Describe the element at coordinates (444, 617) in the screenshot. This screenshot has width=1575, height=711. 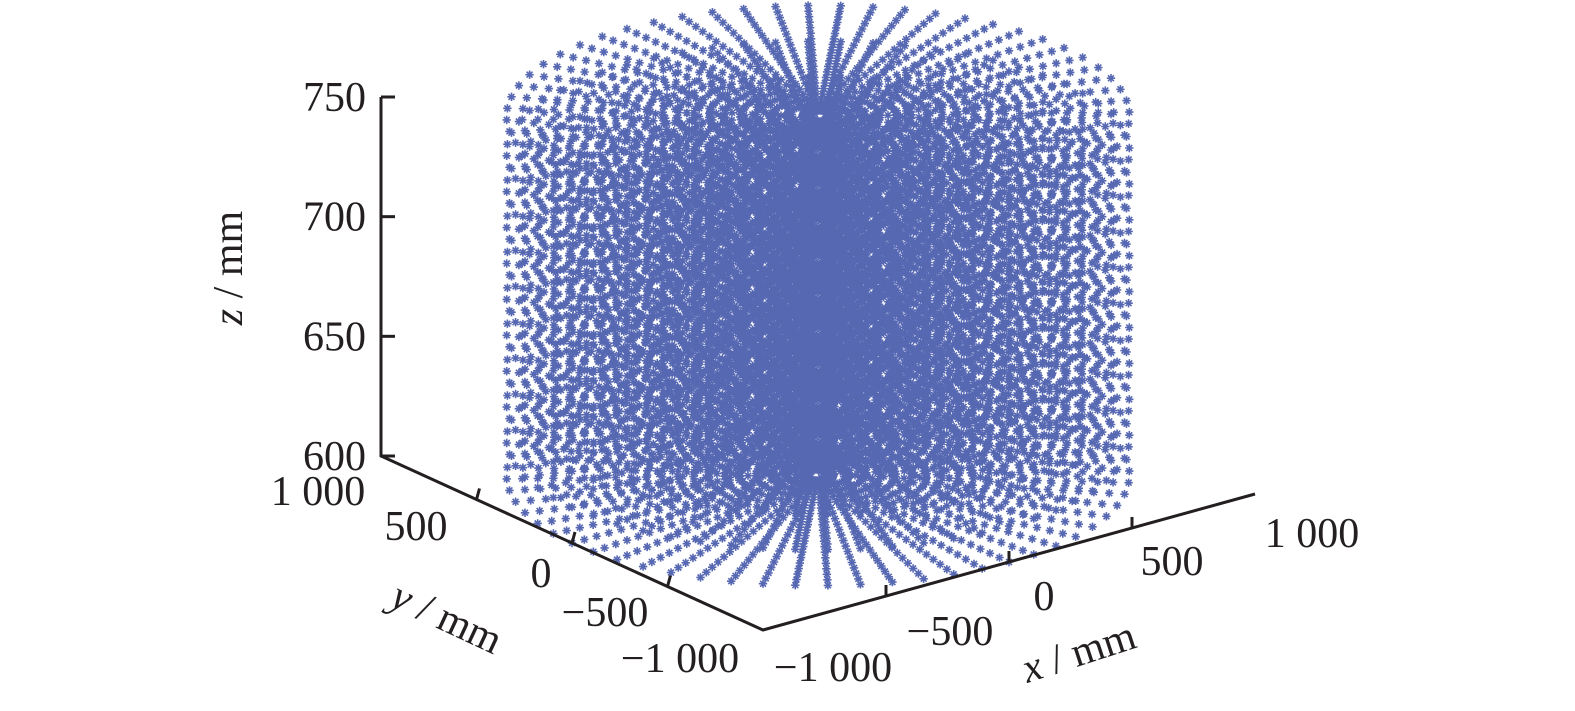
I see `y-axis-title: y / mm` at that location.